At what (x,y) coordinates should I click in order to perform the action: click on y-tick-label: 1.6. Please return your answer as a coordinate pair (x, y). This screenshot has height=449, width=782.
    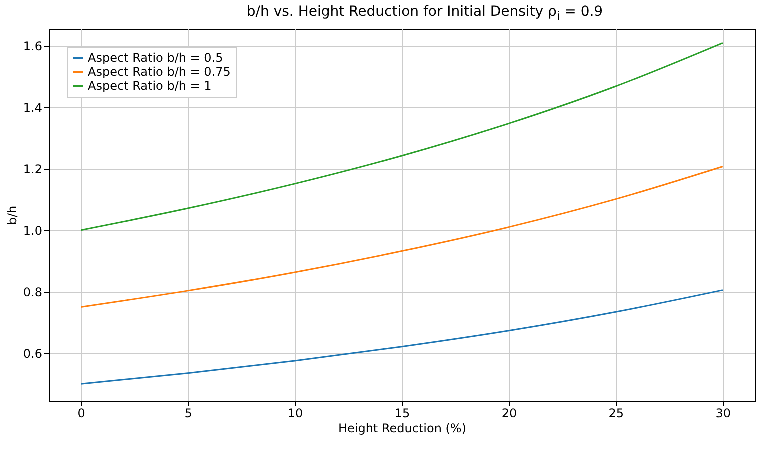
    Looking at the image, I should click on (32, 46).